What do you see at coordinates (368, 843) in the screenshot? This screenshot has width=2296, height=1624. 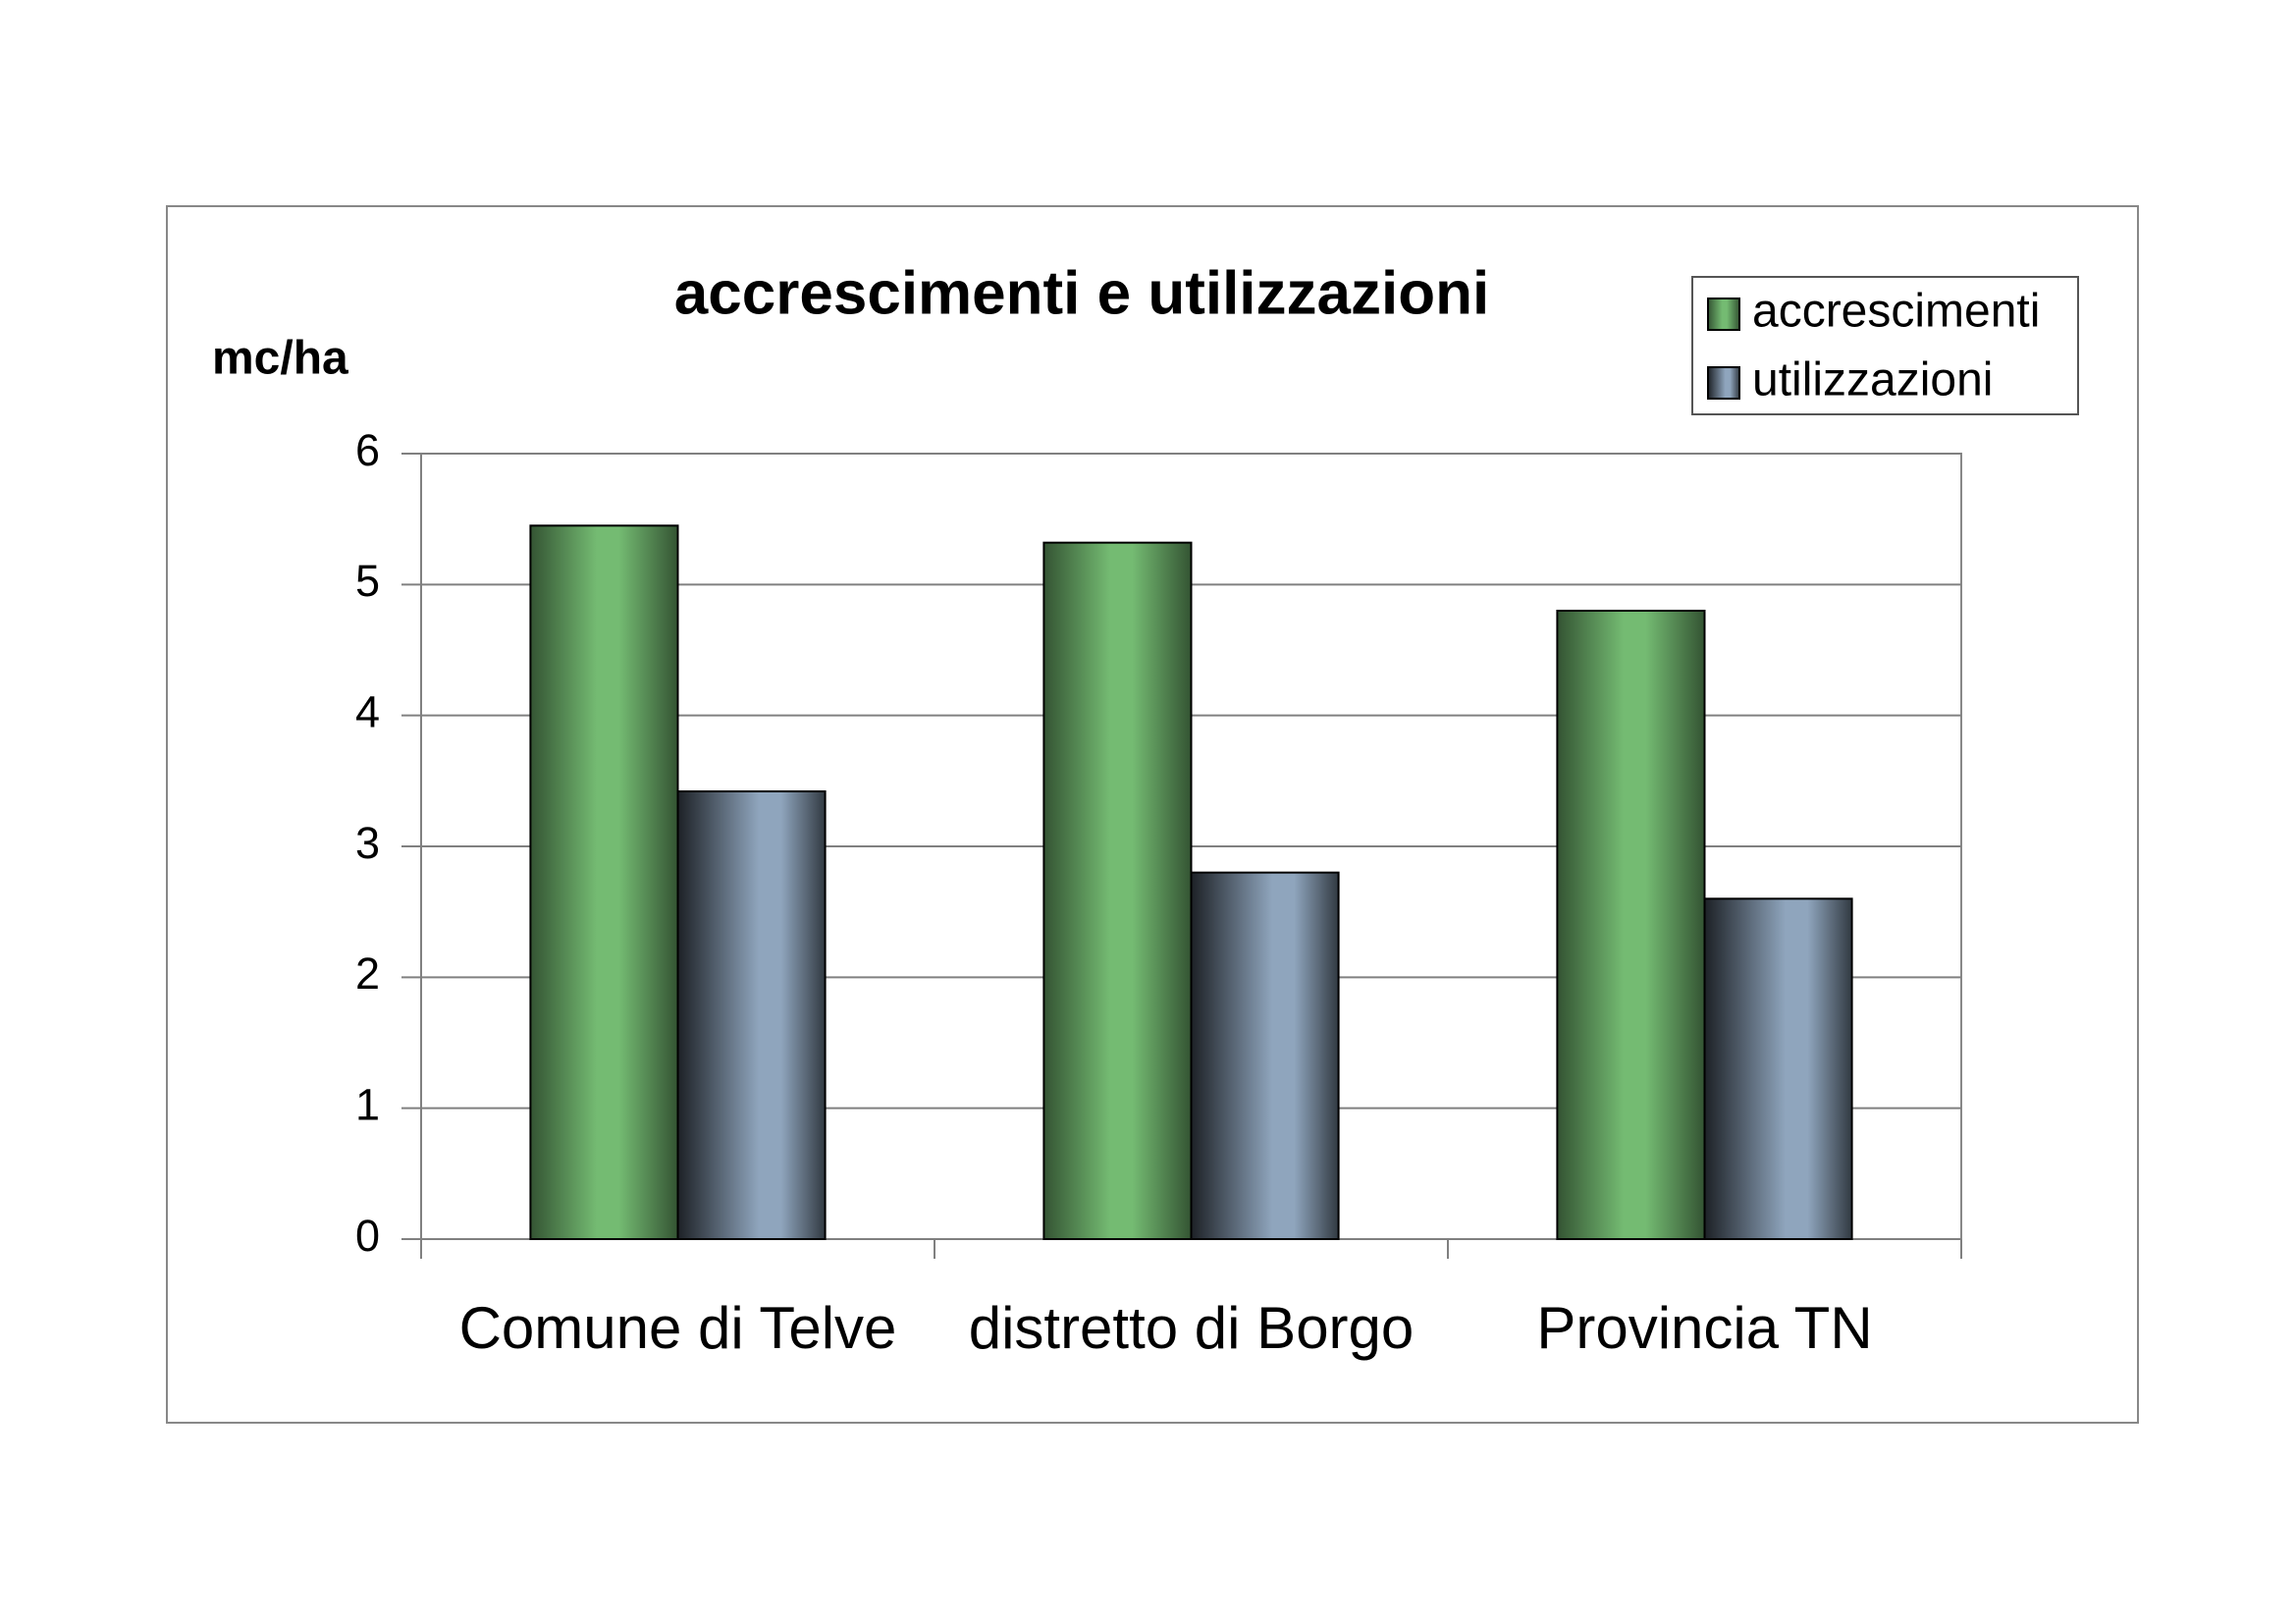 I see `y-tick-label: 3` at bounding box center [368, 843].